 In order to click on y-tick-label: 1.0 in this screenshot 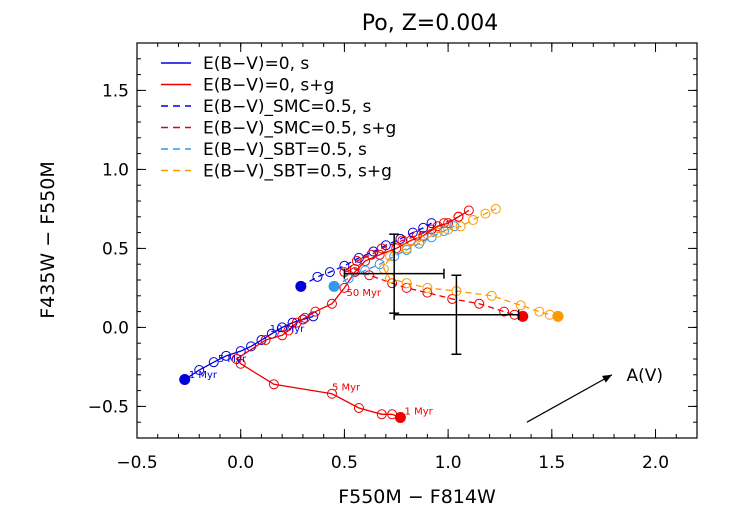, I will do `click(115, 170)`.